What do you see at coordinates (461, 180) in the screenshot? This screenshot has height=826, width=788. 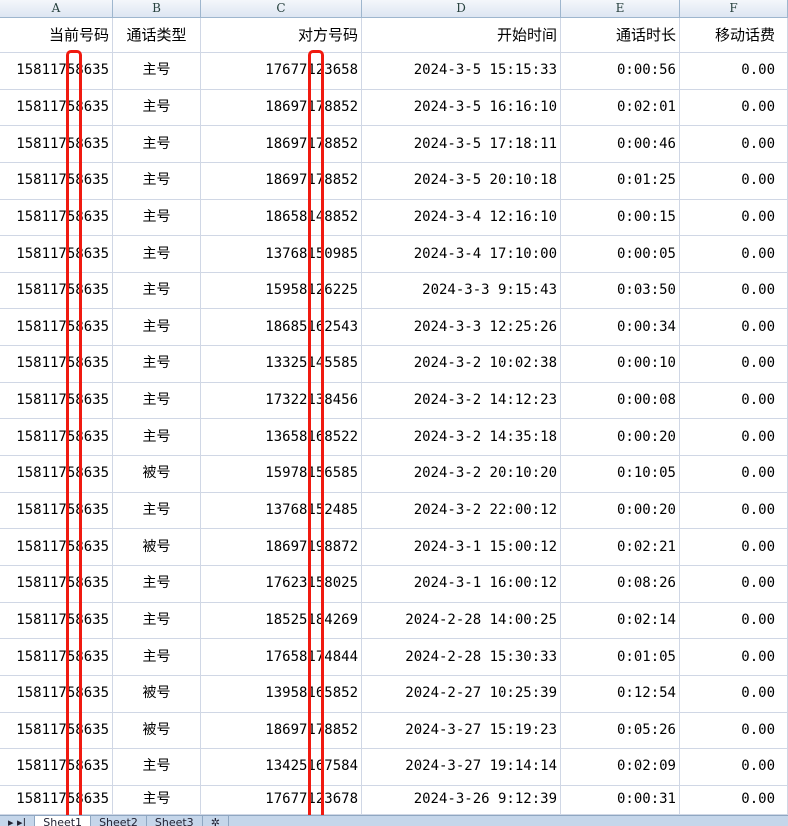 I see `cell-start-time: 2024-3-5 20:10:18` at bounding box center [461, 180].